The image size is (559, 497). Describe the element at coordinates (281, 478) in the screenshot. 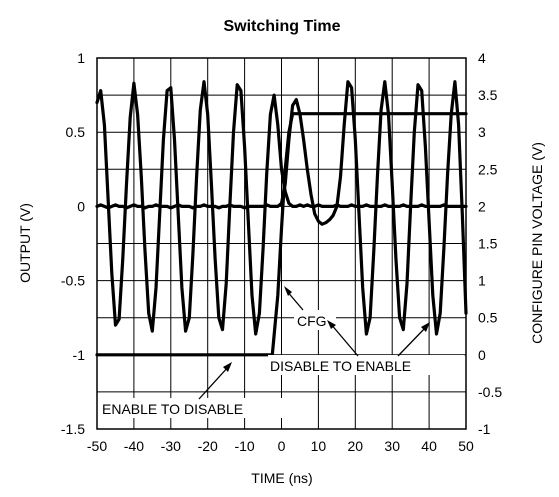

I see `x-axis-label: TIME (ns)` at that location.